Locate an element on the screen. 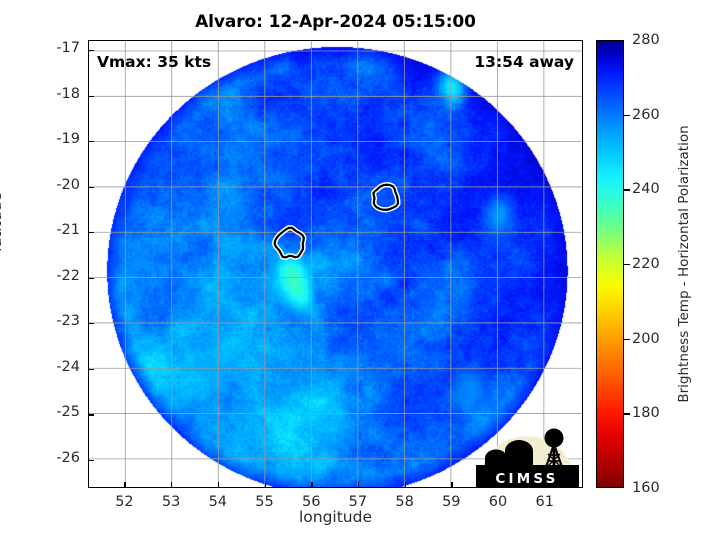 This screenshot has height=540, width=720. x-tick-label: 58 is located at coordinates (404, 502).